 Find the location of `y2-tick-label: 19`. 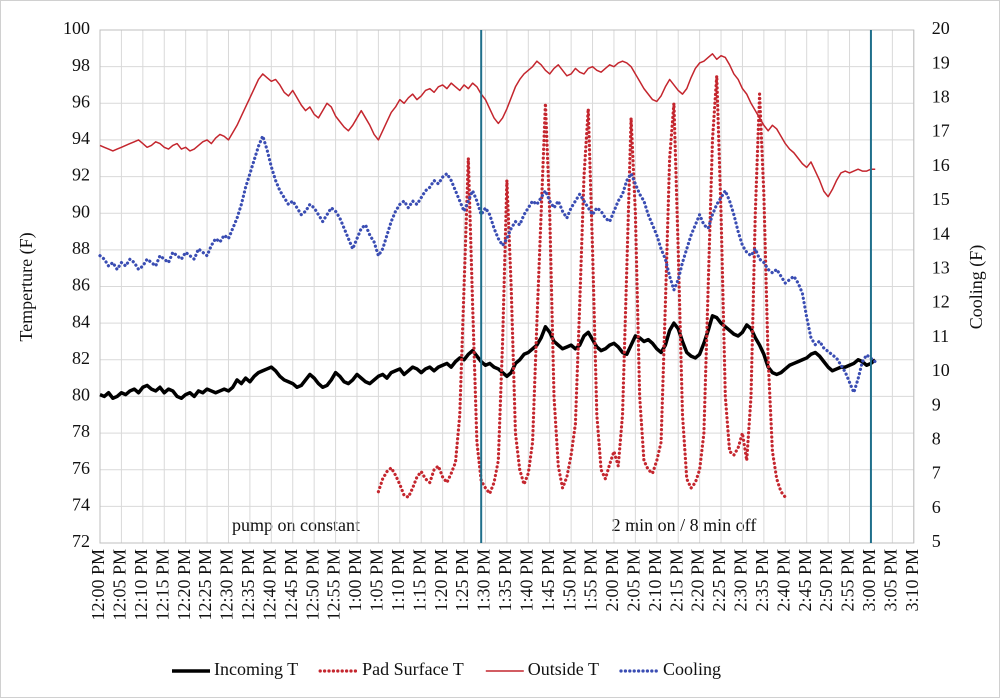

y2-tick-label: 19 is located at coordinates (941, 62).